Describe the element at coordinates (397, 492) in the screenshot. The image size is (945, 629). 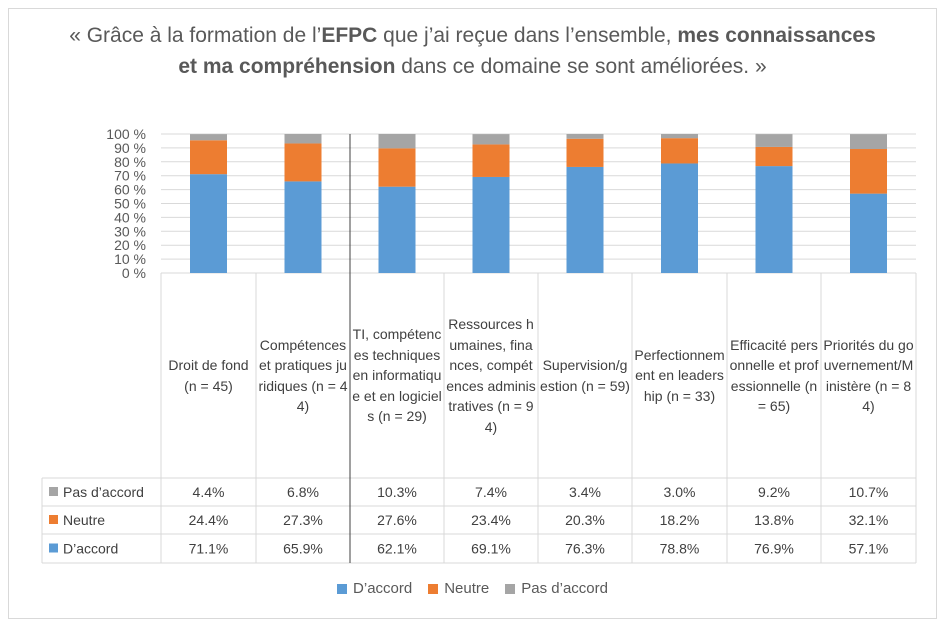
I see `table-cell-value: 10.3%` at that location.